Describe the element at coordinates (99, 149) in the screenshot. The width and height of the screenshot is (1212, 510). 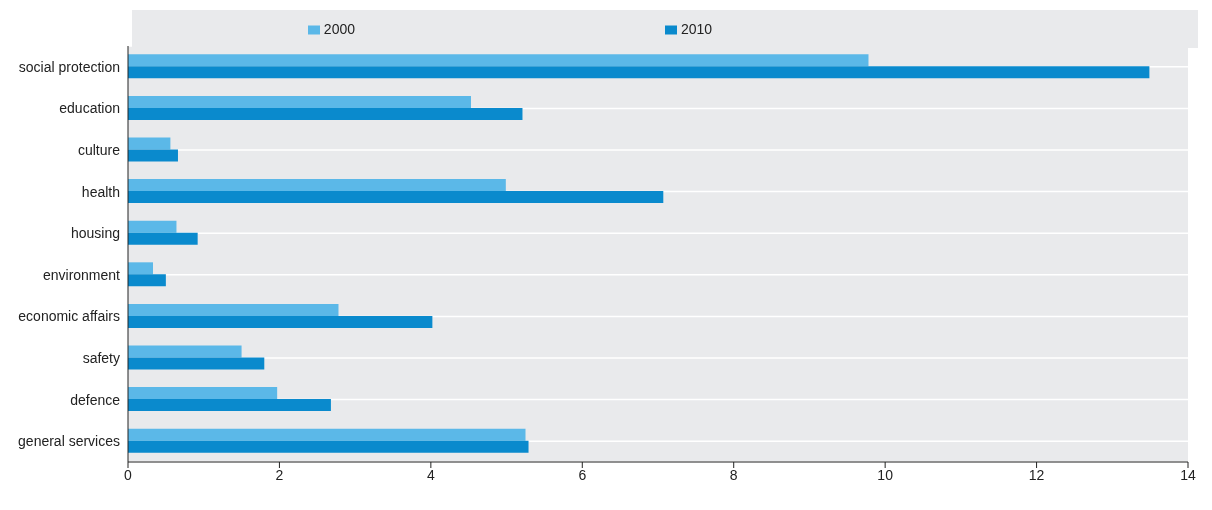
I see `y-tick-label: culture` at that location.